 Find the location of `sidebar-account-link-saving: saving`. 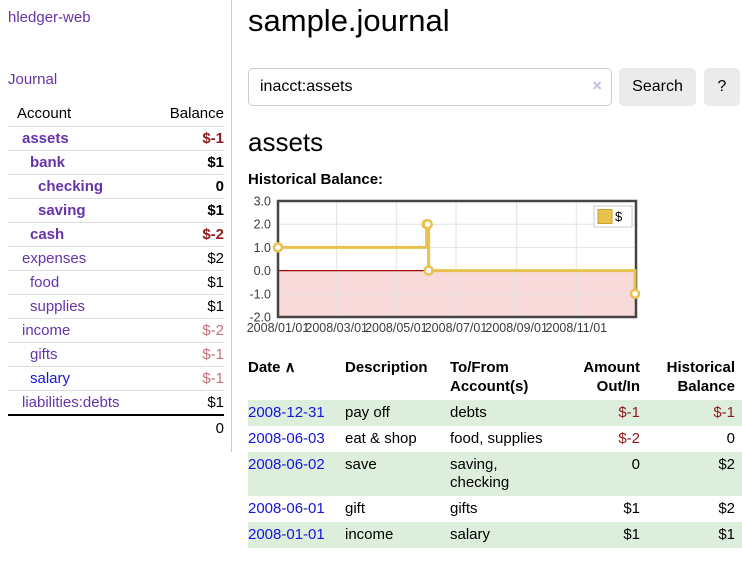

sidebar-account-link-saving: saving is located at coordinates (62, 210).